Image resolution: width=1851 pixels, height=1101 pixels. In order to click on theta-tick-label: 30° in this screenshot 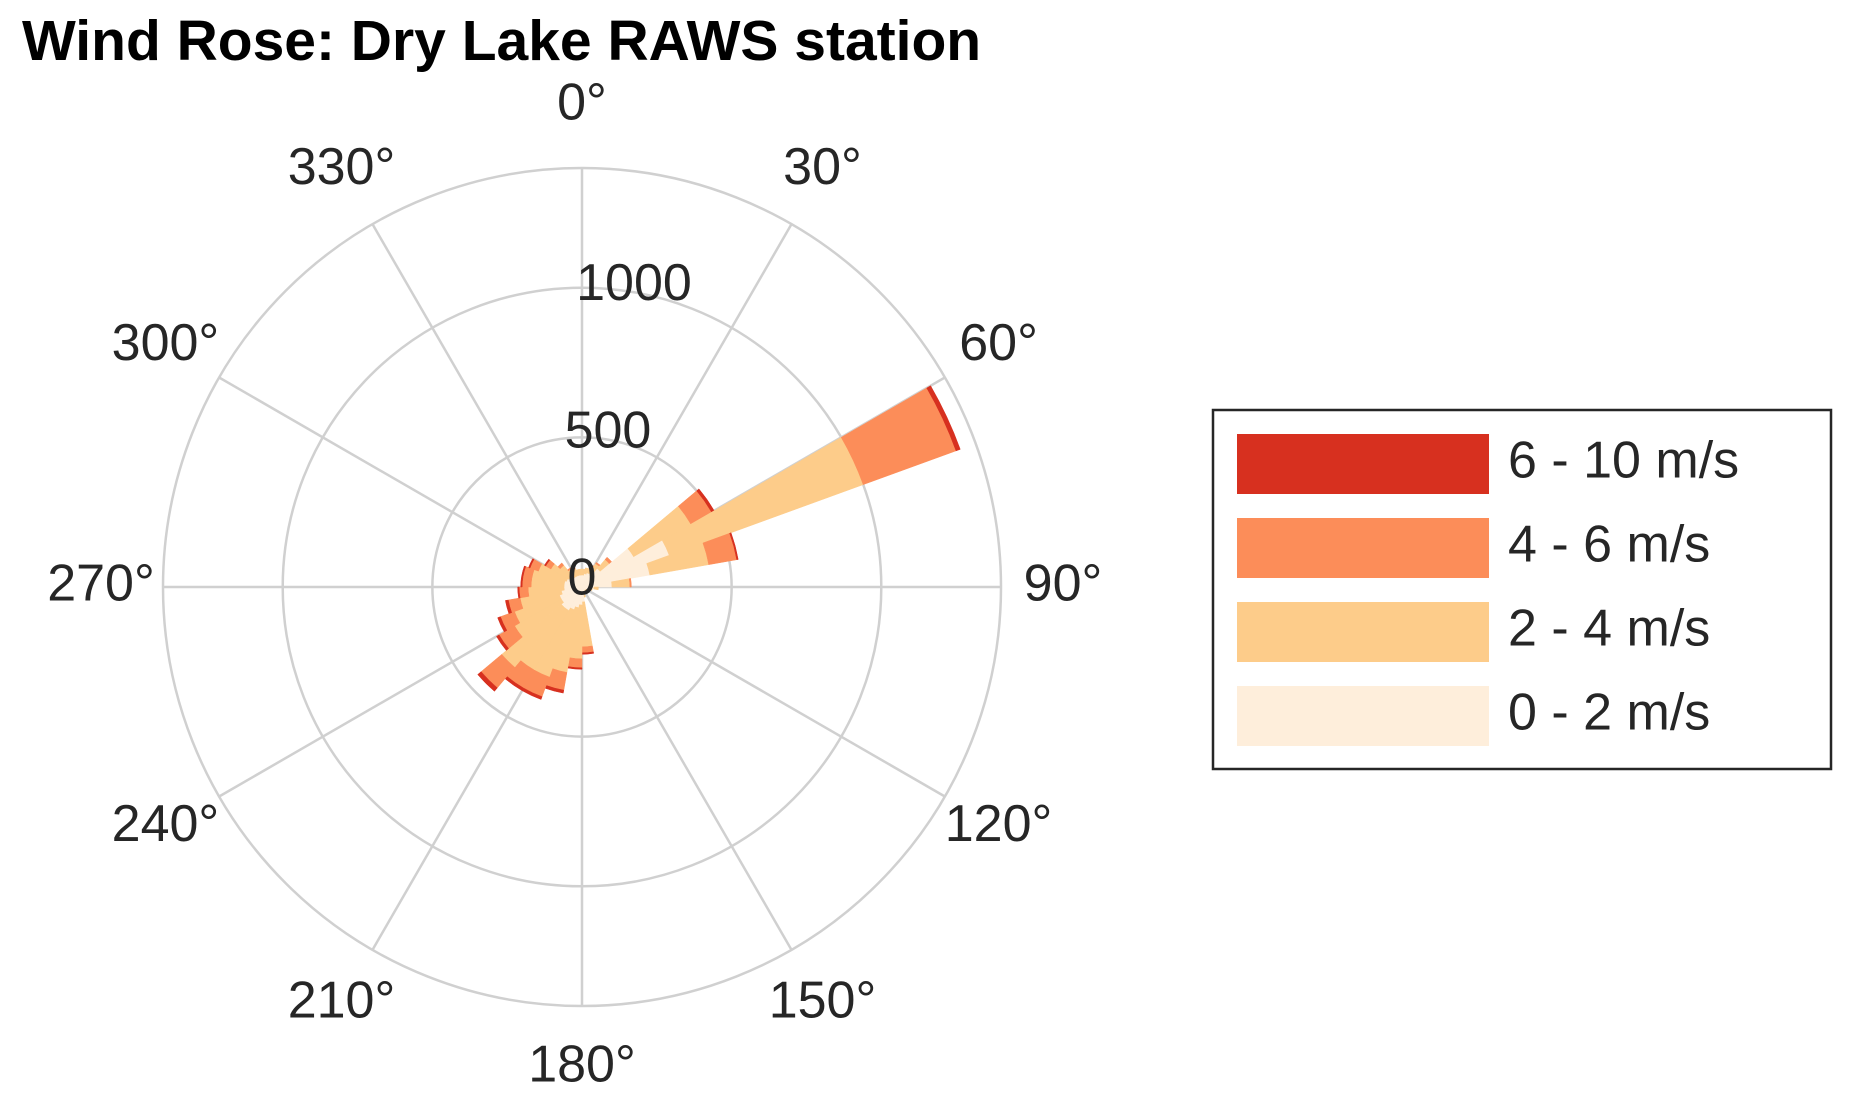, I will do `click(822, 167)`.